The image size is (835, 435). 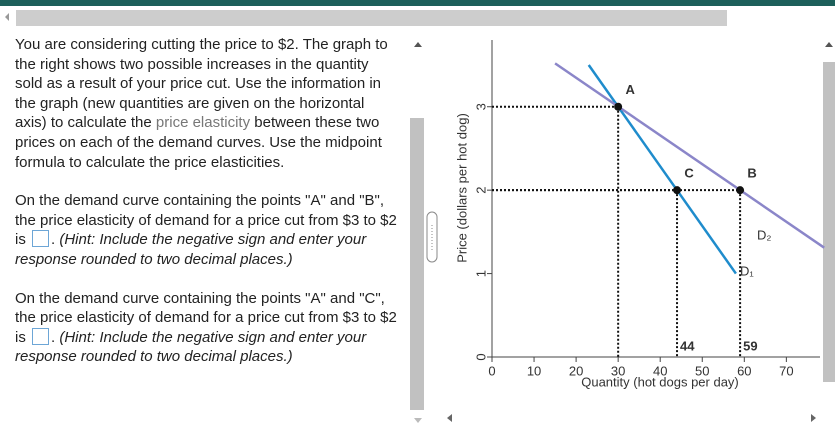 What do you see at coordinates (480, 190) in the screenshot?
I see `y-tick-label: 2` at bounding box center [480, 190].